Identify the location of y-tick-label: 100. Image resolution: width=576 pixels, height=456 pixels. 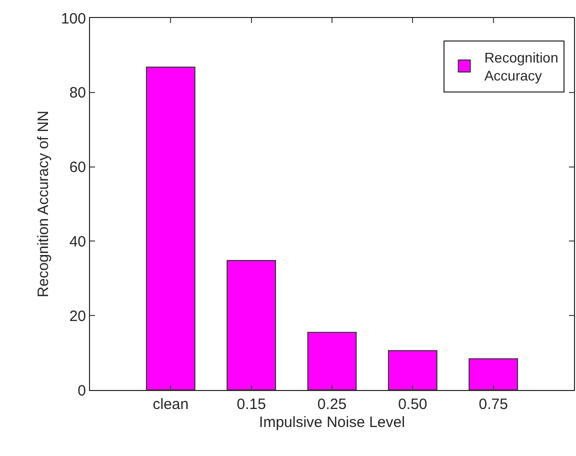
(73, 19).